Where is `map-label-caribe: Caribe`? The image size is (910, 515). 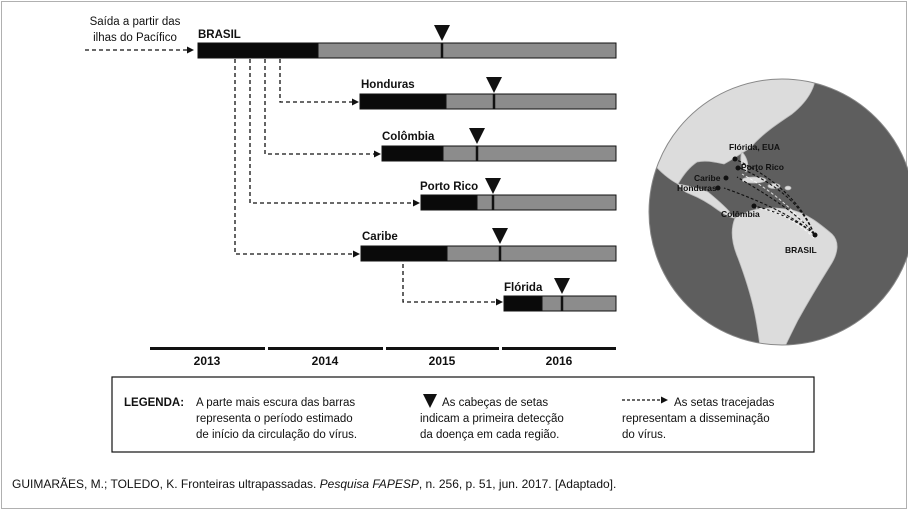
map-label-caribe: Caribe is located at coordinates (707, 178).